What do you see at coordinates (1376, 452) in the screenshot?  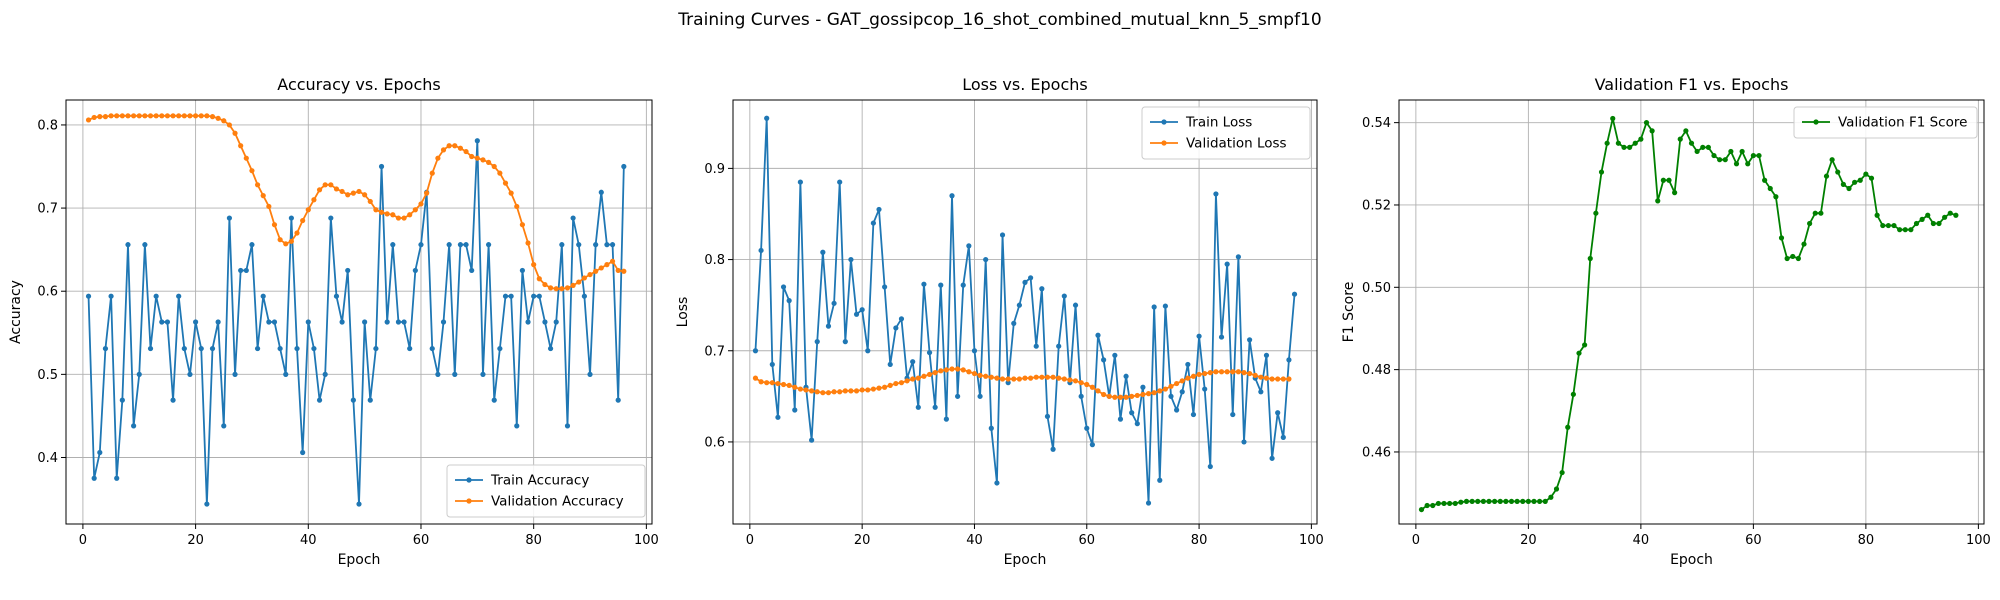 I see `f1-y-tick-label: 0.46` at bounding box center [1376, 452].